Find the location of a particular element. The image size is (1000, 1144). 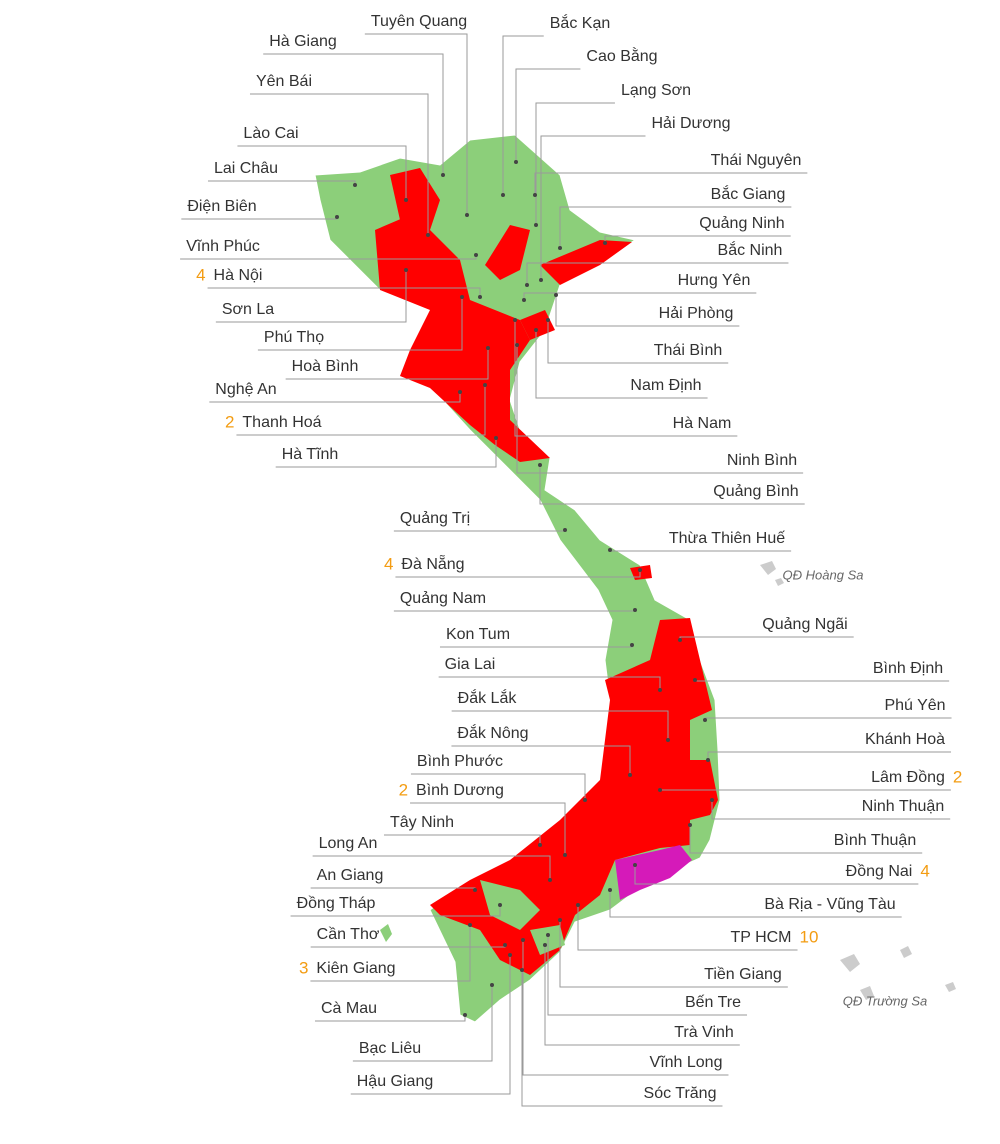

case-count: 4 is located at coordinates (200, 274).